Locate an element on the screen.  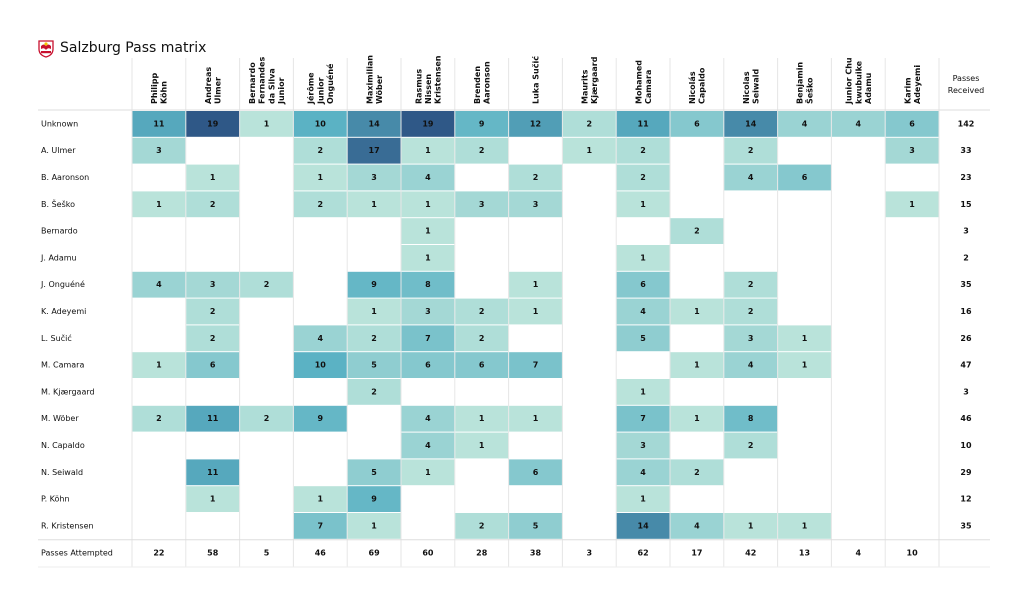
row-label: B. Šeško is located at coordinates (58, 203).